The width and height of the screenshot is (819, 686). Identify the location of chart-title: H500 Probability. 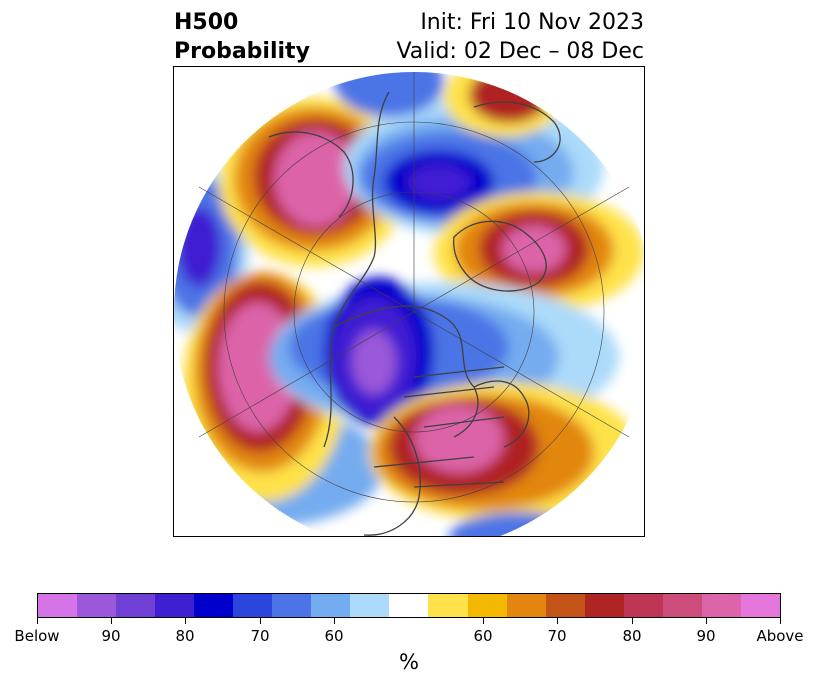
(242, 37).